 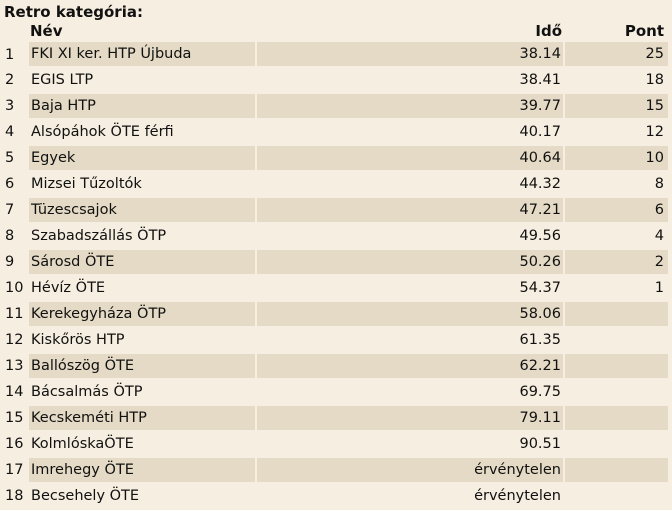 I want to click on team-name-cell: Kecskeméti HTP, so click(x=141, y=418).